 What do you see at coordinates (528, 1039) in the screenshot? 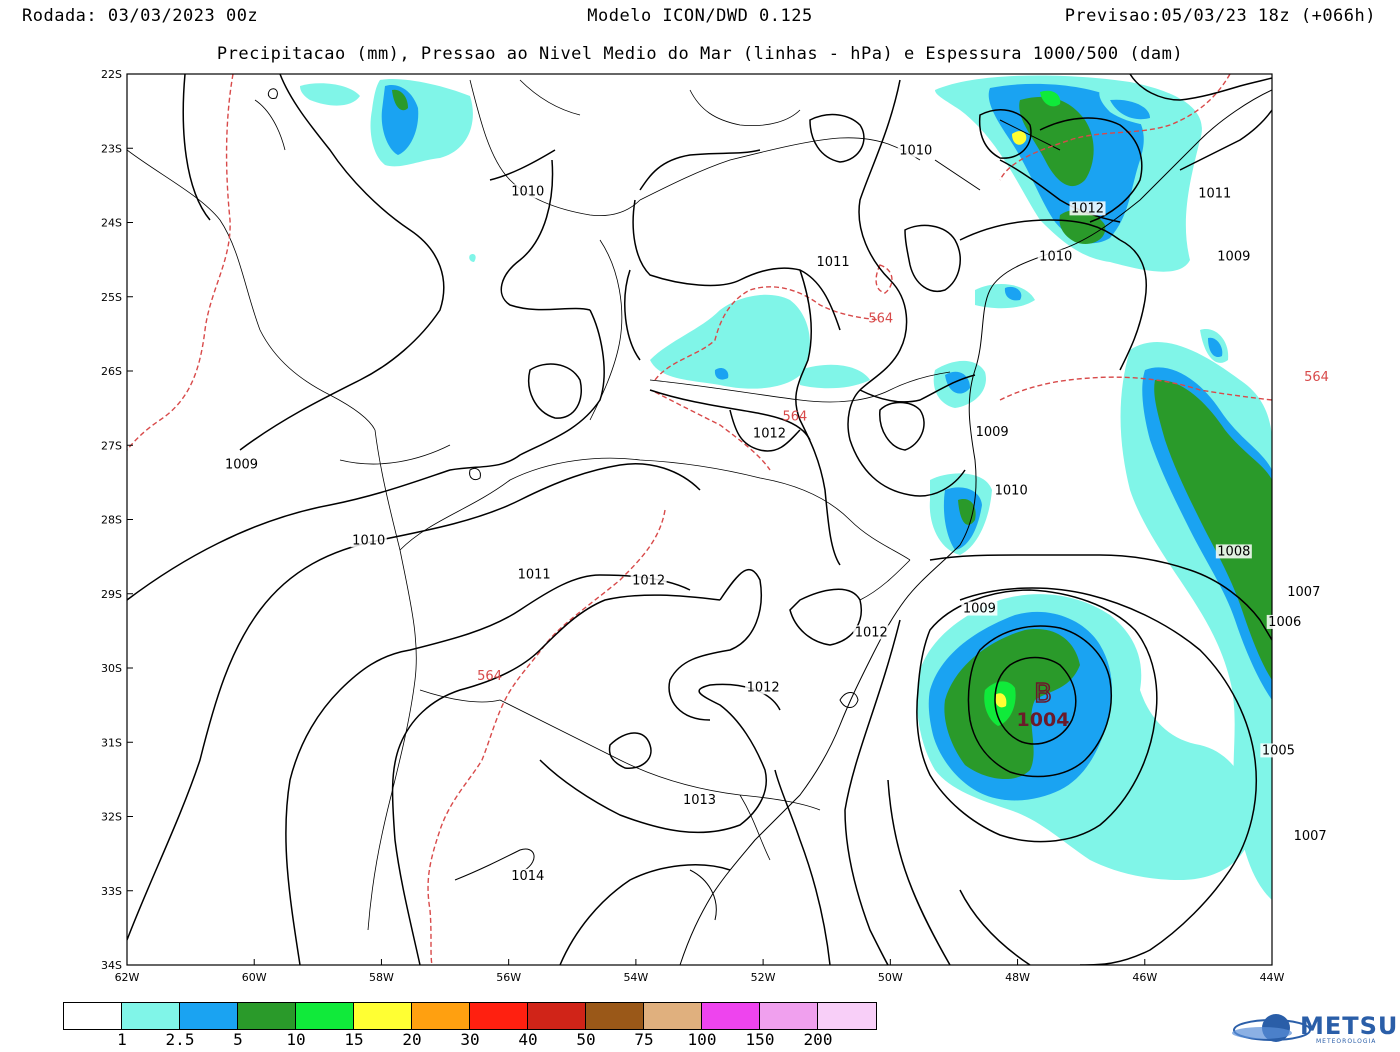
I see `legend-label: 40` at bounding box center [528, 1039].